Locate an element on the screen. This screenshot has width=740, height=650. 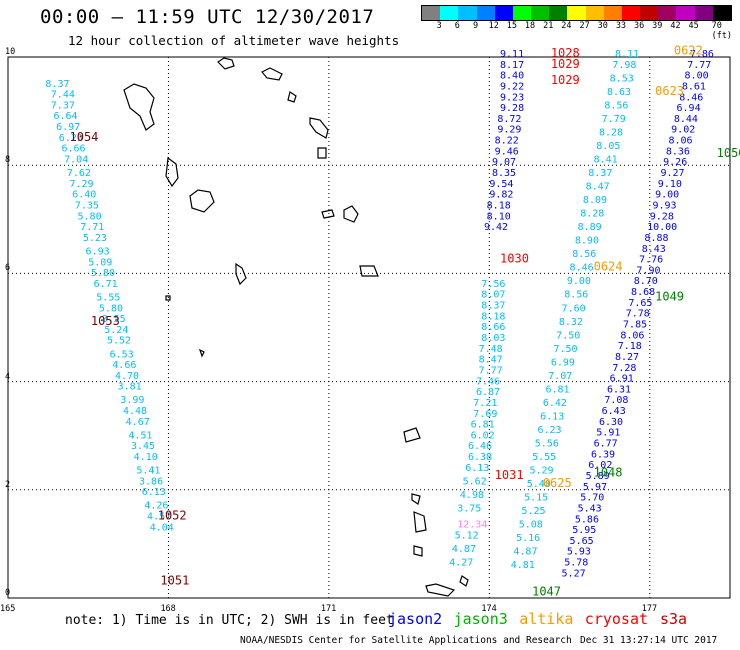
wave-height-value: 7.29 is located at coordinates (82, 184).